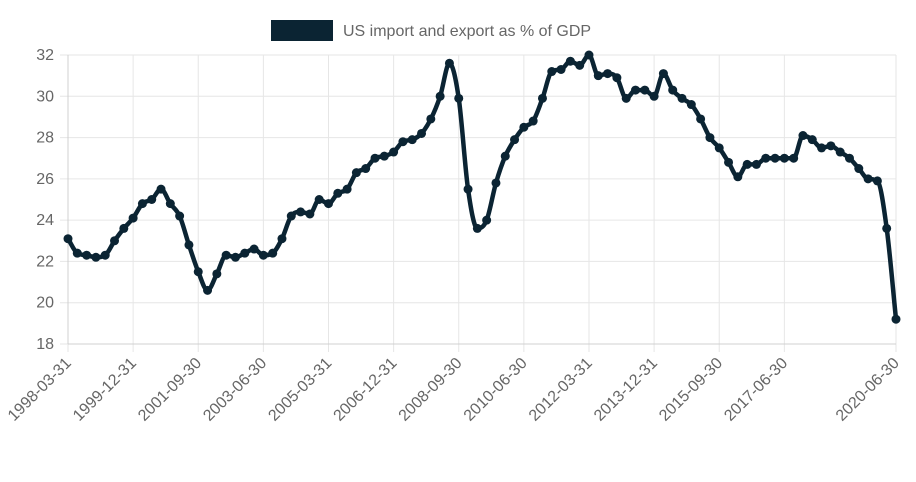 The height and width of the screenshot is (482, 916). I want to click on y-axis: 18 20 22 24 26 28 30 32, so click(45, 200).